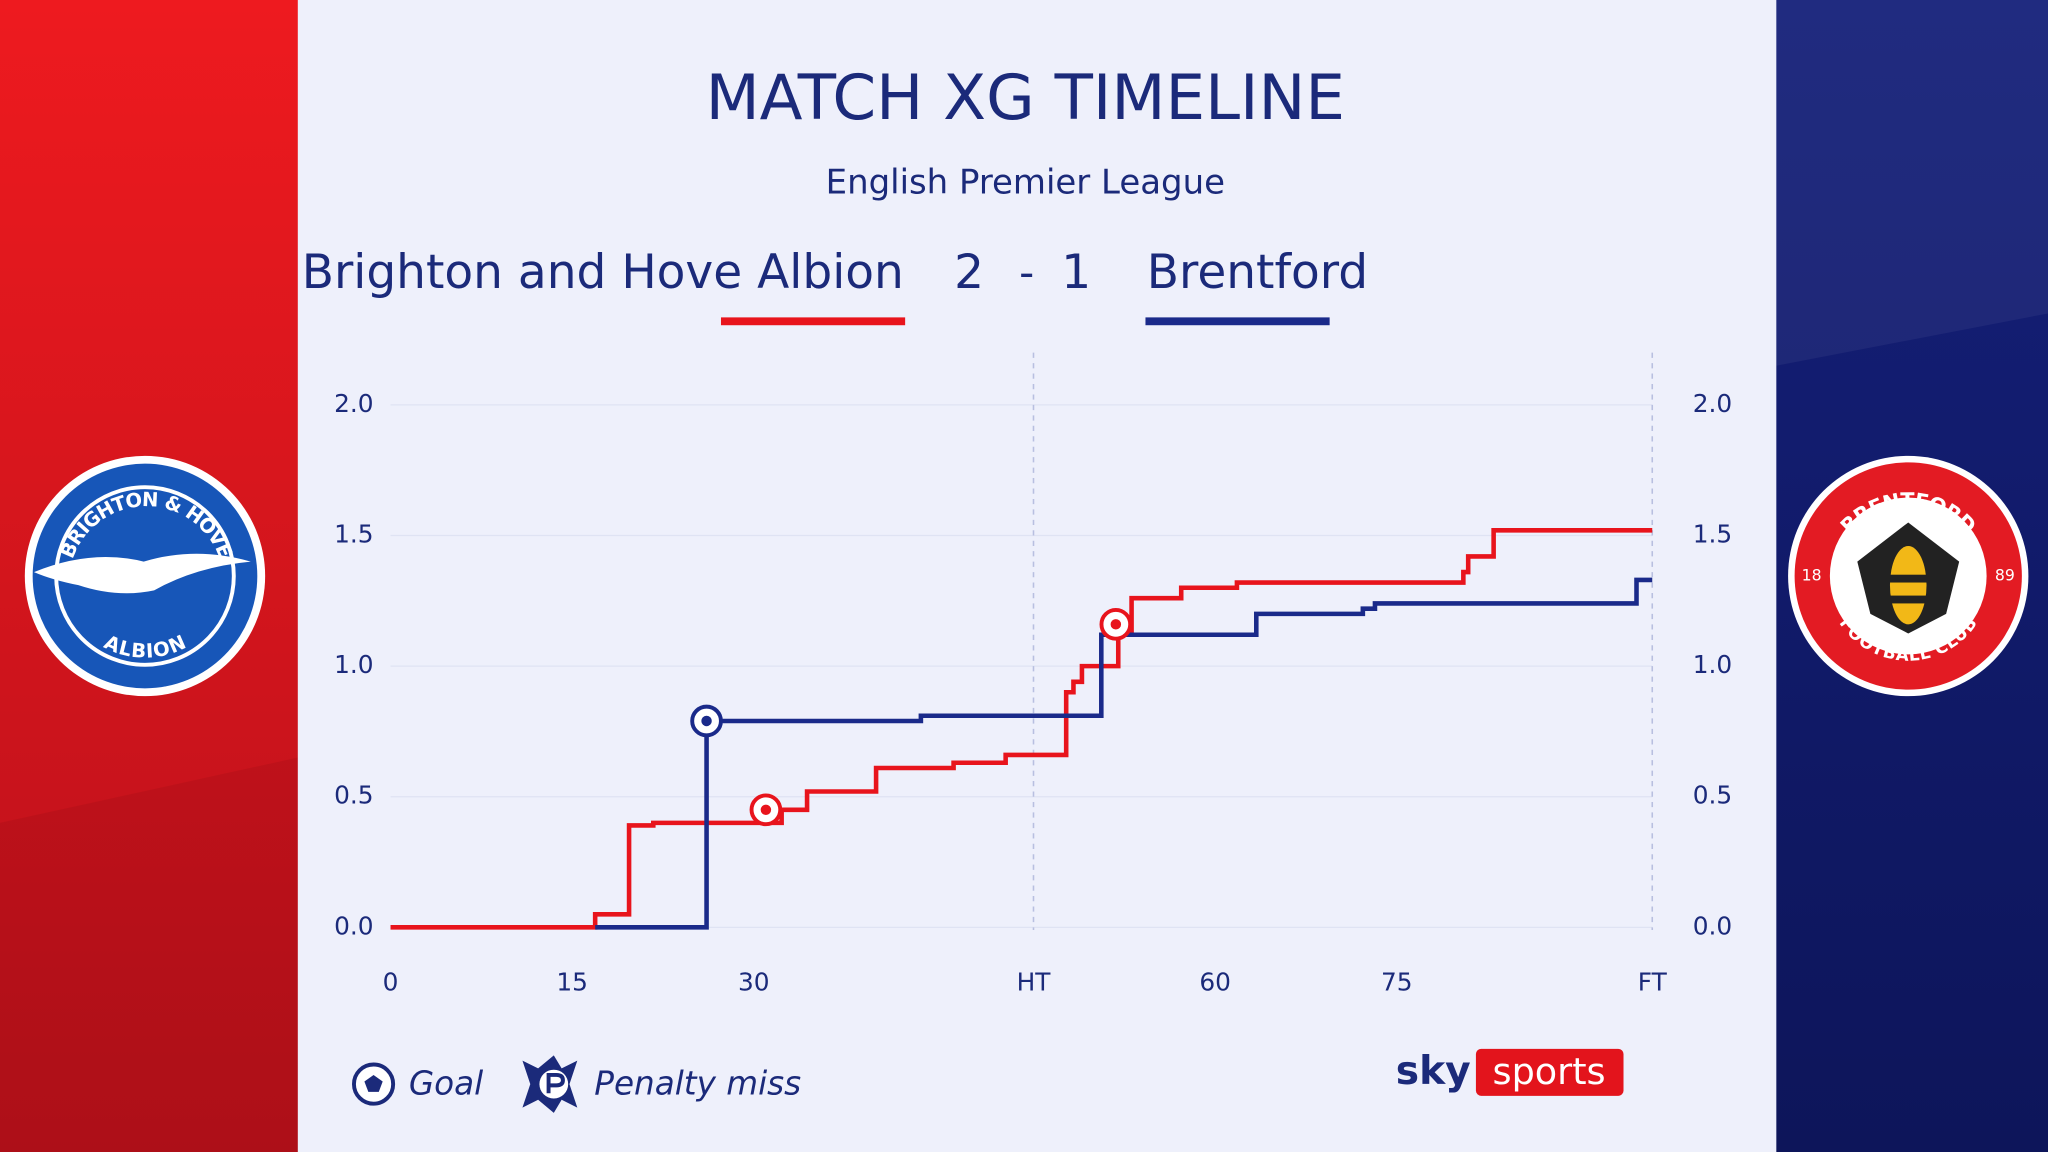 This screenshot has height=1152, width=2048. What do you see at coordinates (353, 534) in the screenshot?
I see `y-tick-label: 1.5` at bounding box center [353, 534].